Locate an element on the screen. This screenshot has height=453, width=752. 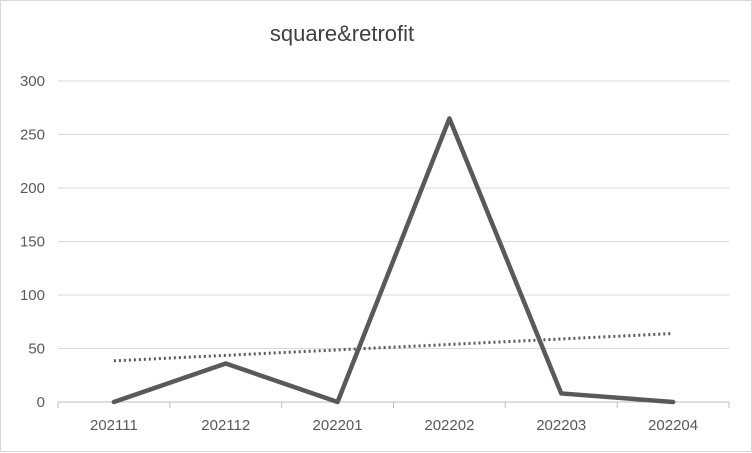
y-tick-label: 200 is located at coordinates (32, 188).